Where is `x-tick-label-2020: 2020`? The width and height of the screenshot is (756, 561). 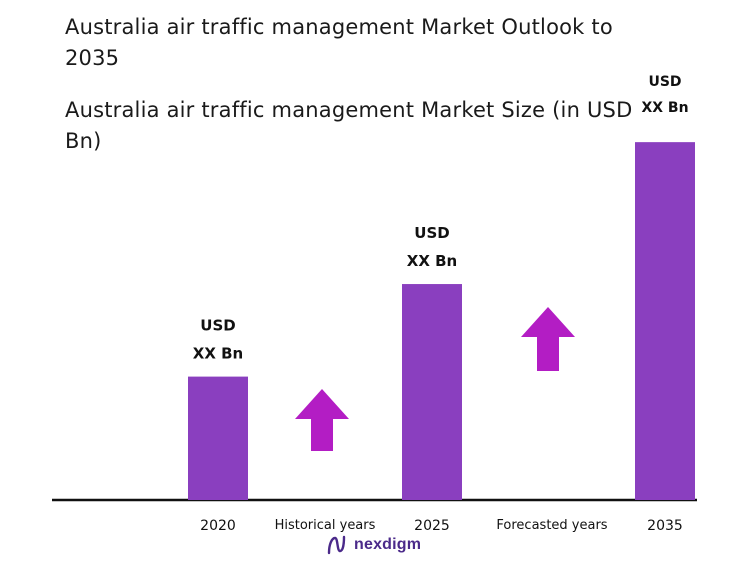 x-tick-label-2020: 2020 is located at coordinates (218, 526).